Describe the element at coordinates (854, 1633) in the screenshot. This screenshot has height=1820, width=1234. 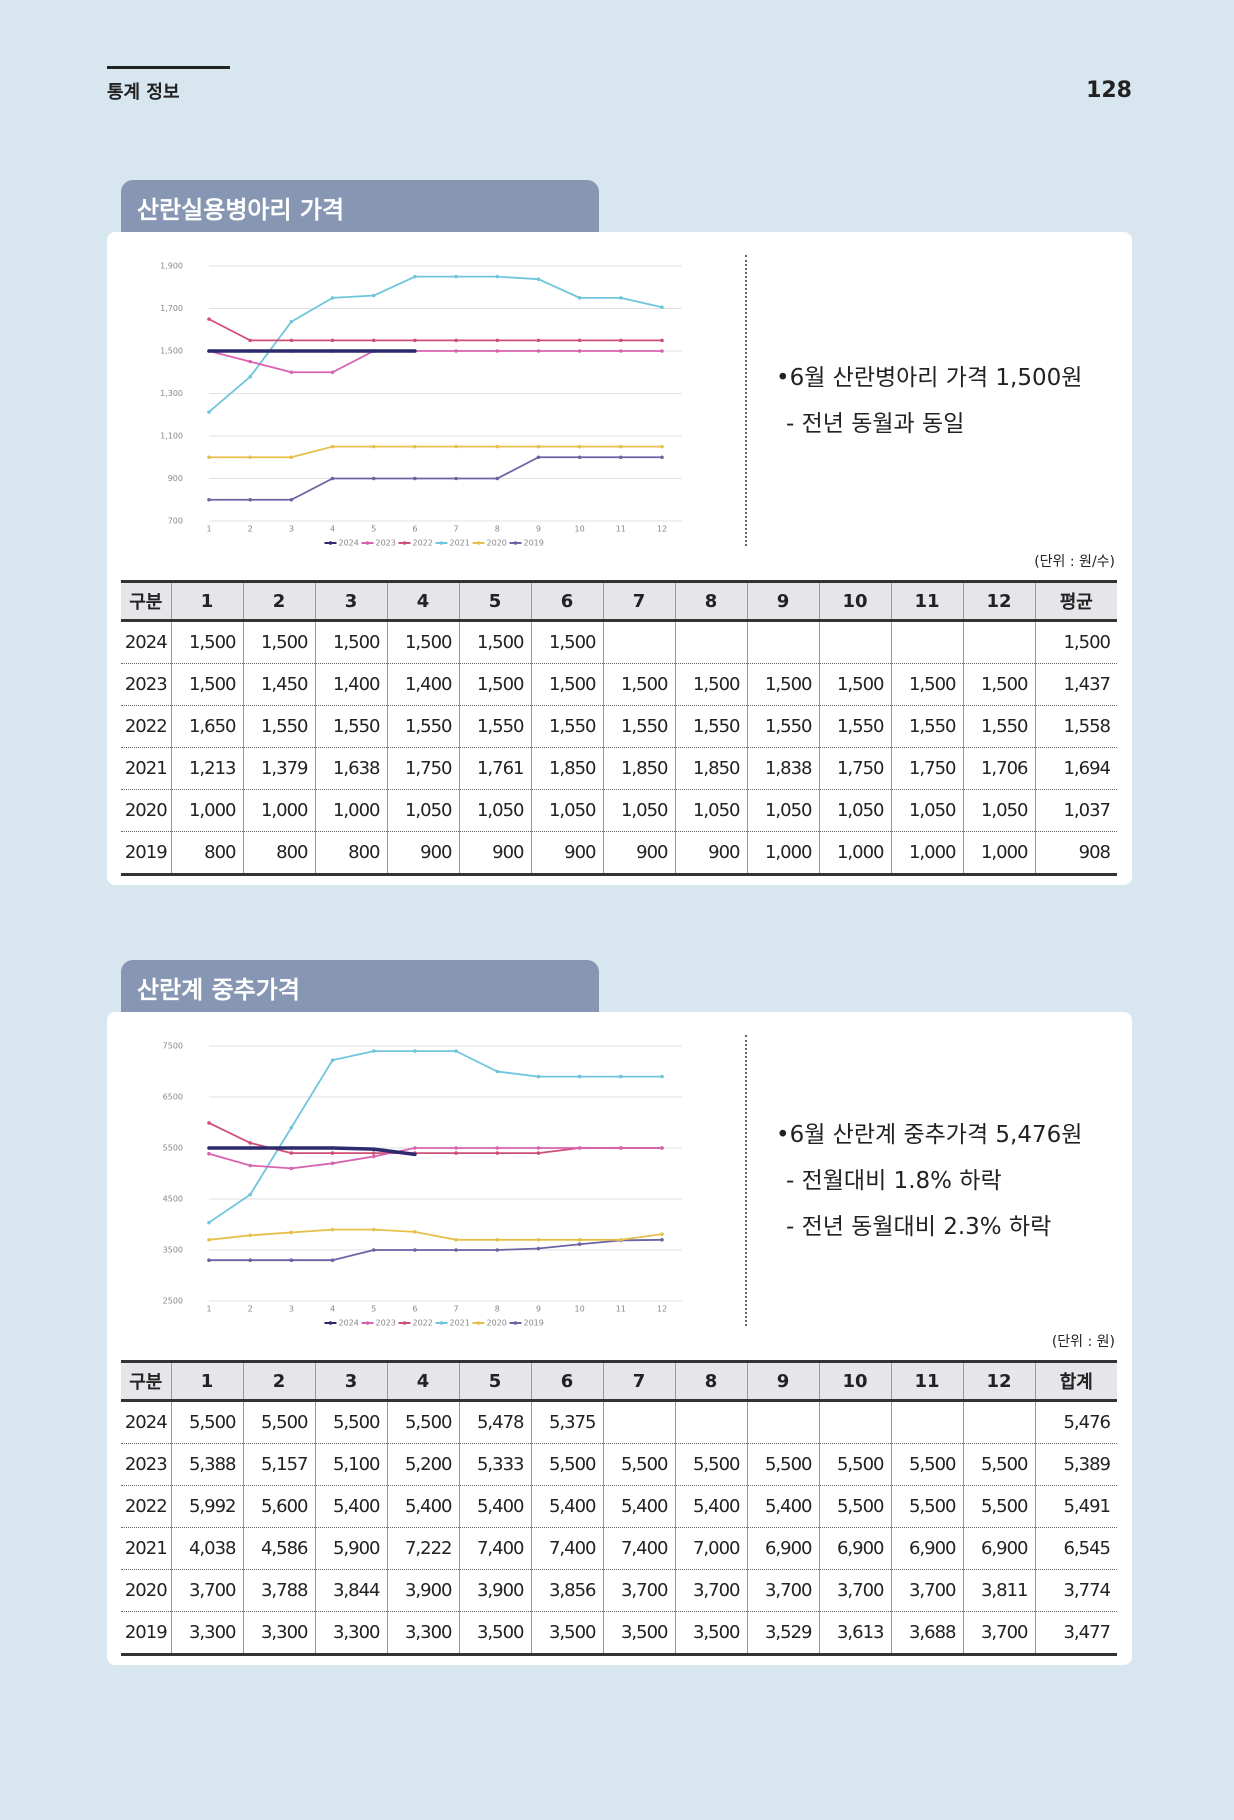
I see `cell: 3,613` at that location.